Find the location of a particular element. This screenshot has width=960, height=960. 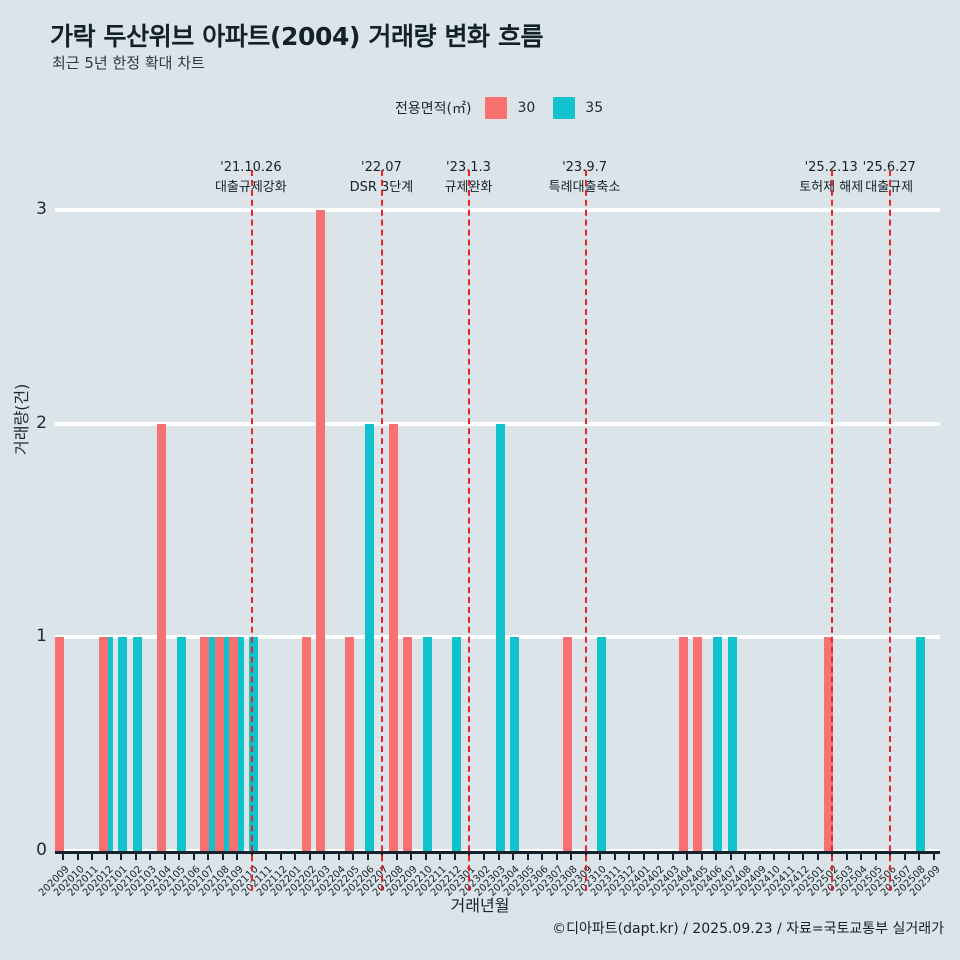

legend-item-35: 35 is located at coordinates (578, 108).